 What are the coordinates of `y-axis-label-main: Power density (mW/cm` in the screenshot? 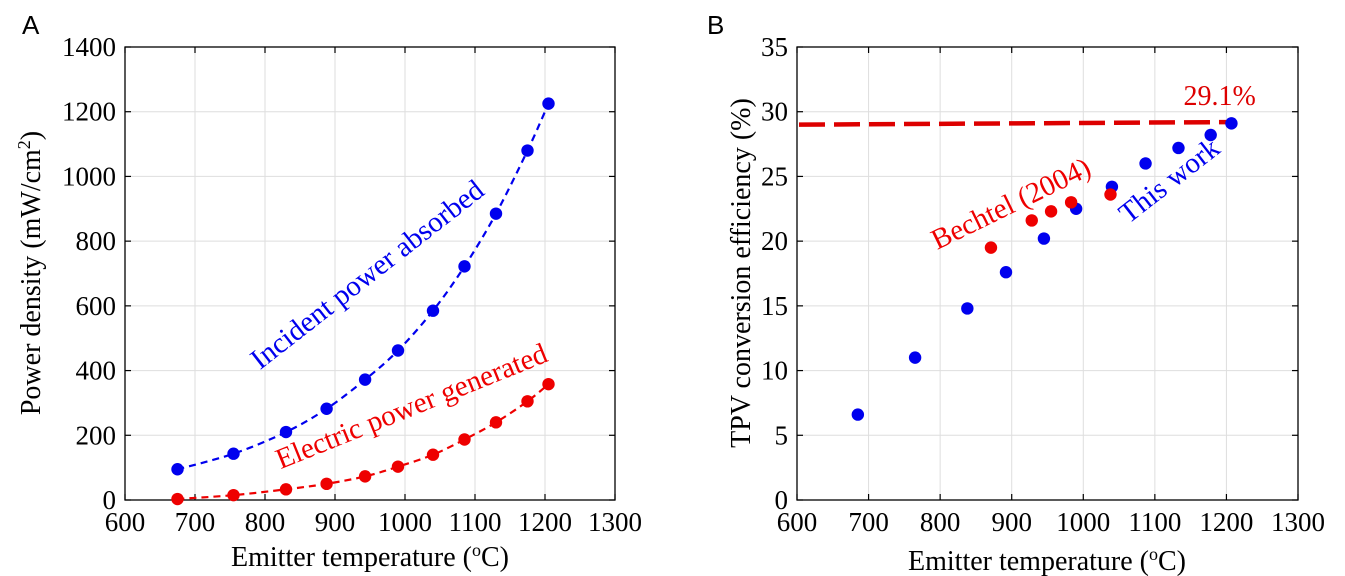 It's located at (31, 282).